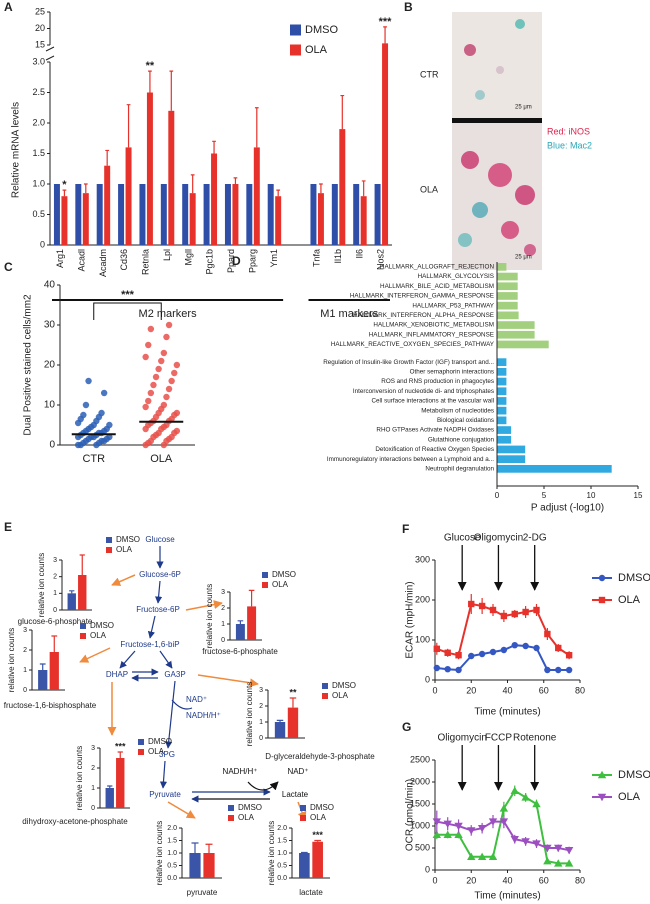 This screenshot has width=650, height=904. What do you see at coordinates (452, 372) in the screenshot?
I see `y-tick-label: Other semaphorin interactions` at bounding box center [452, 372].